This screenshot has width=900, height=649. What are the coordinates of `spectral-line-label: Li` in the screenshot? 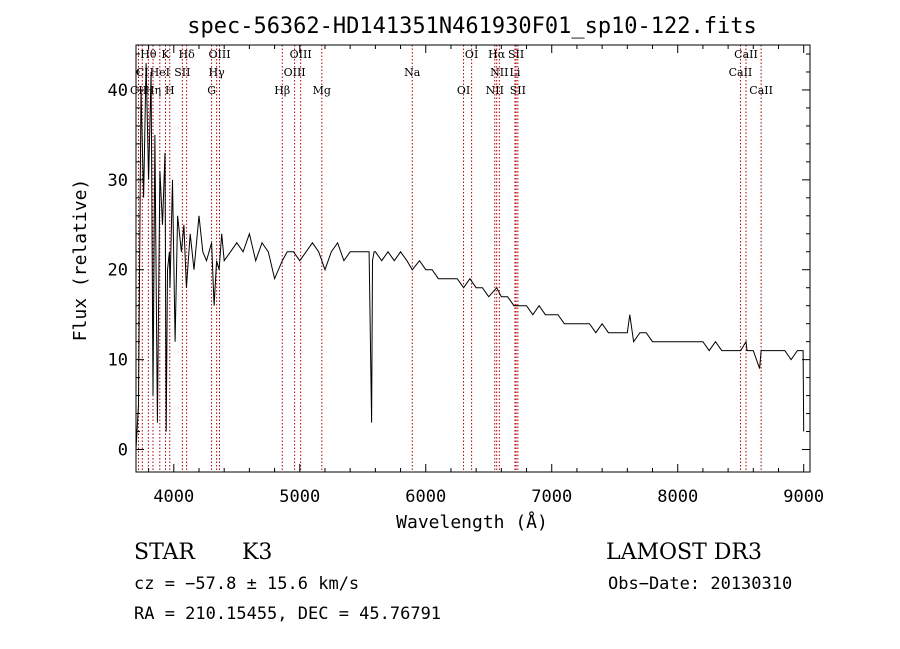 It's located at (515, 72).